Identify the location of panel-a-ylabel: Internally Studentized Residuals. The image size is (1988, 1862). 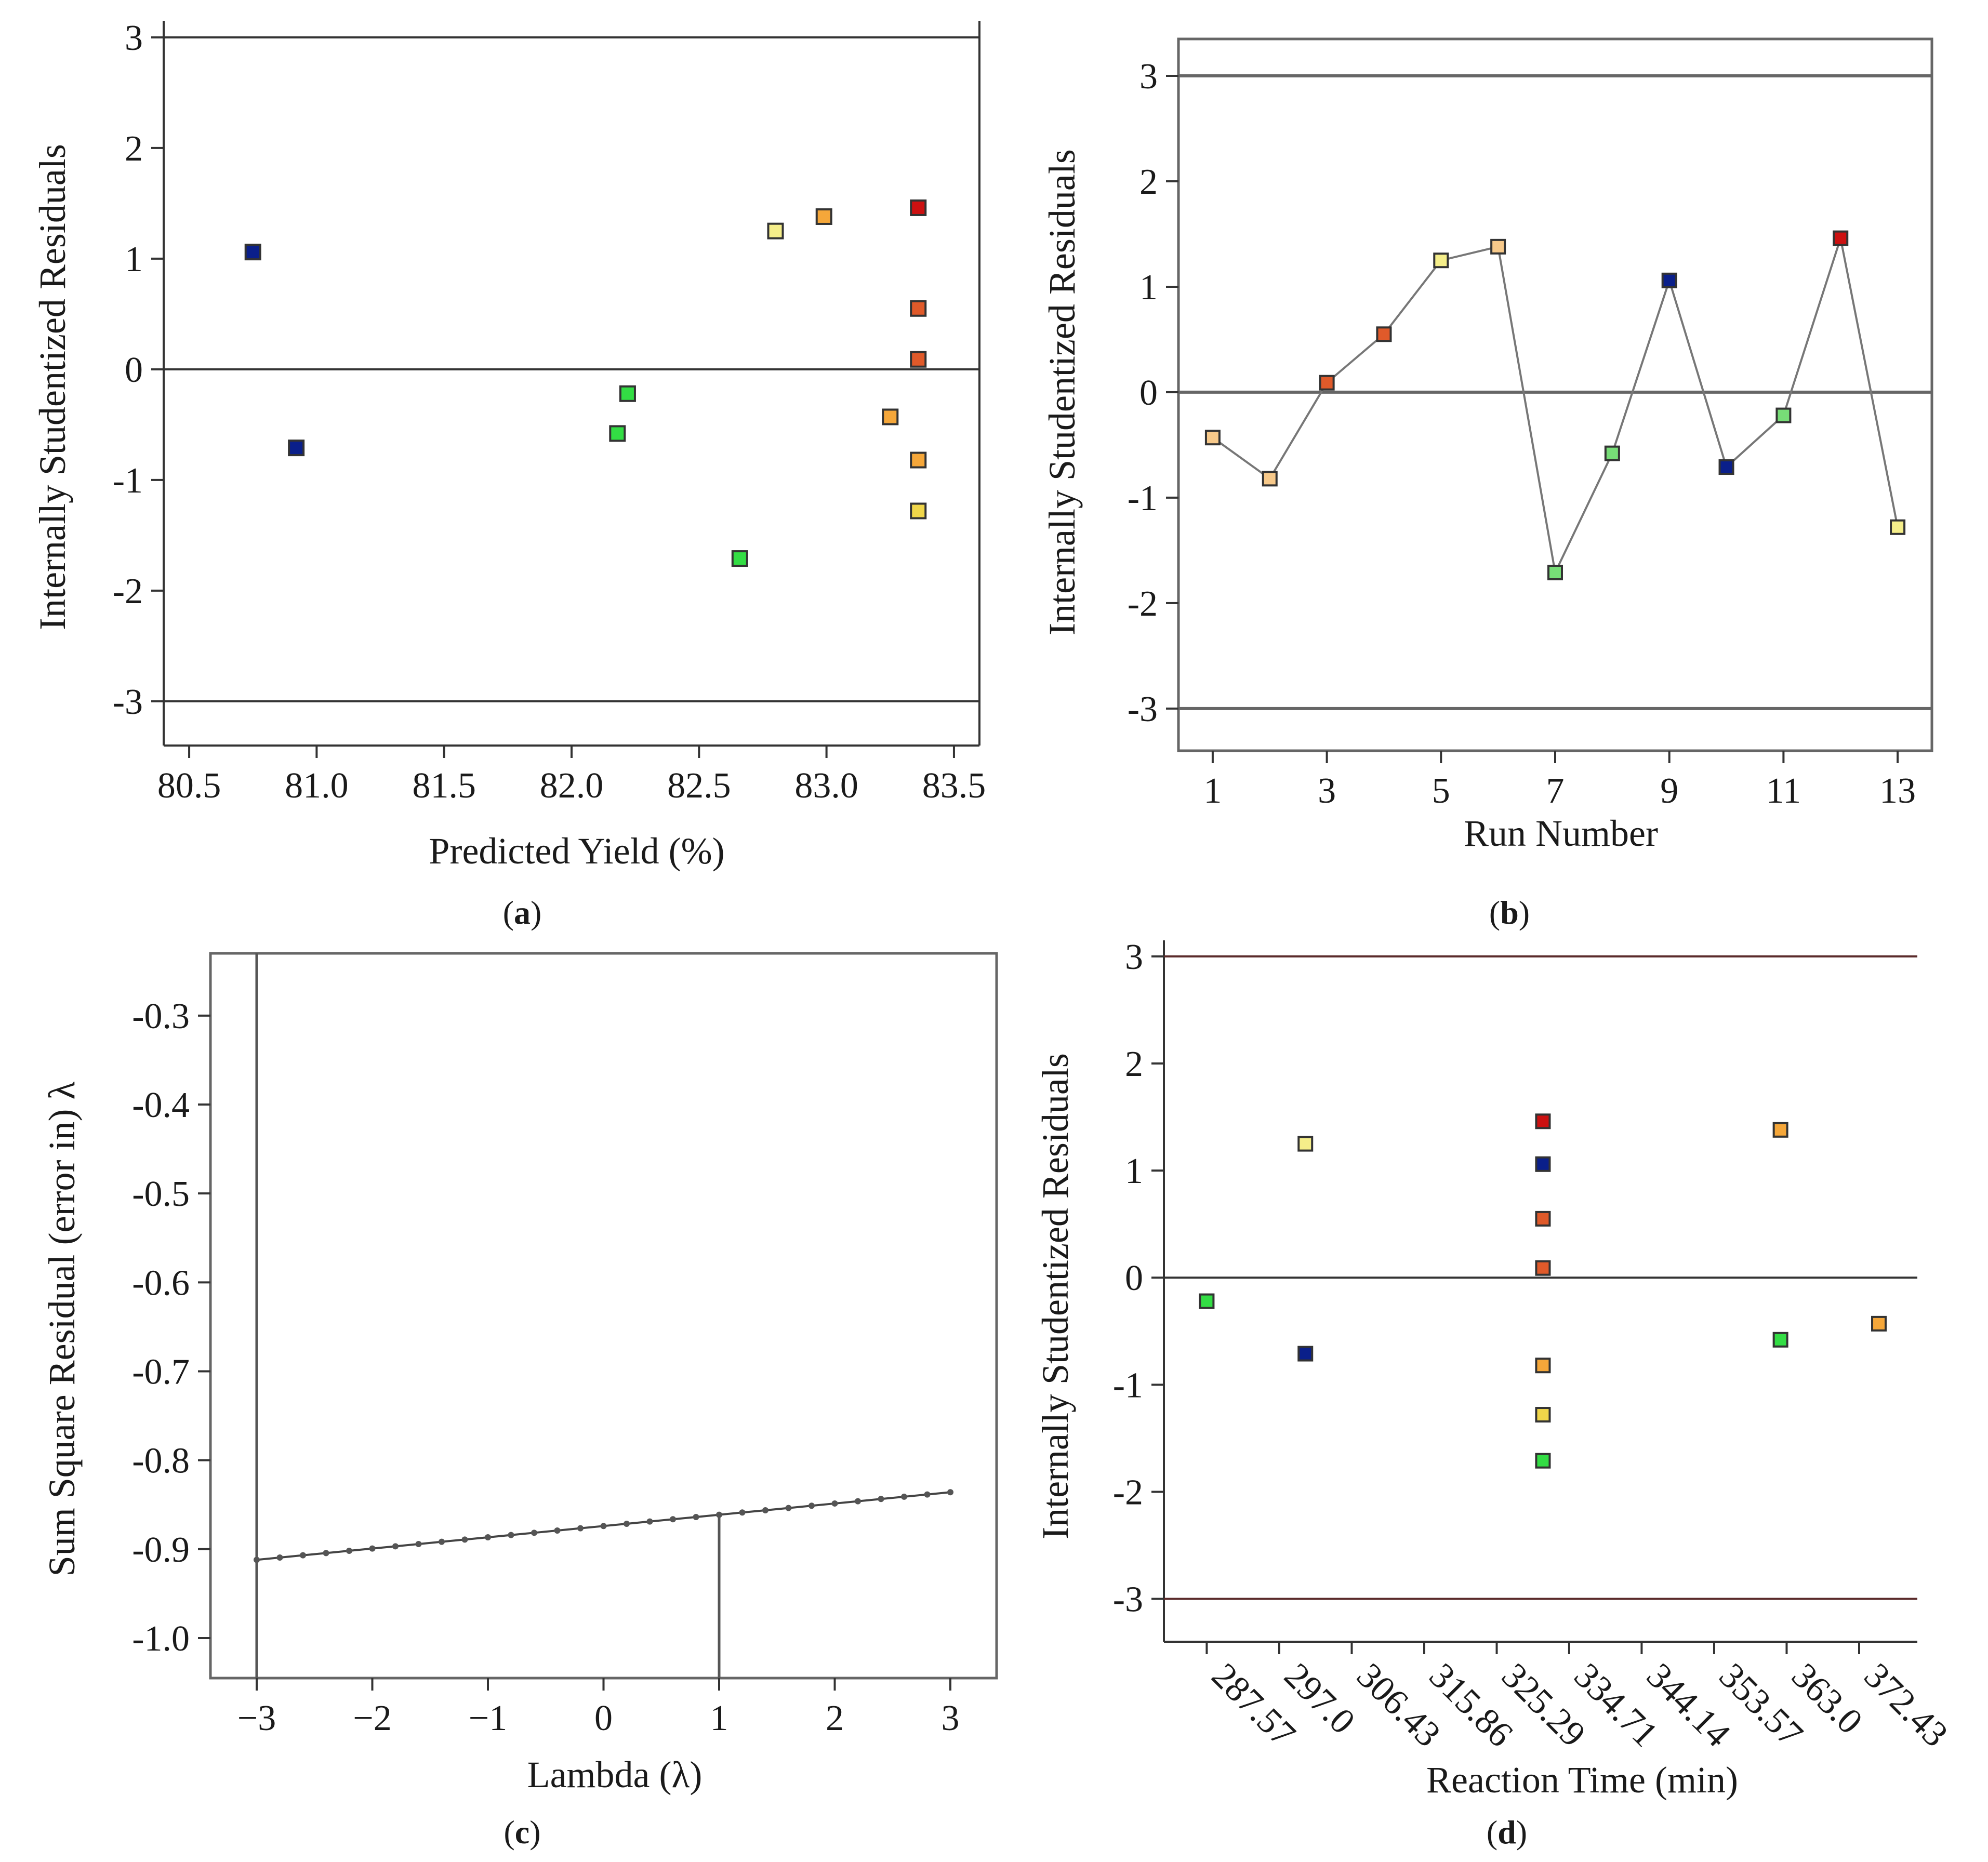
(52, 387).